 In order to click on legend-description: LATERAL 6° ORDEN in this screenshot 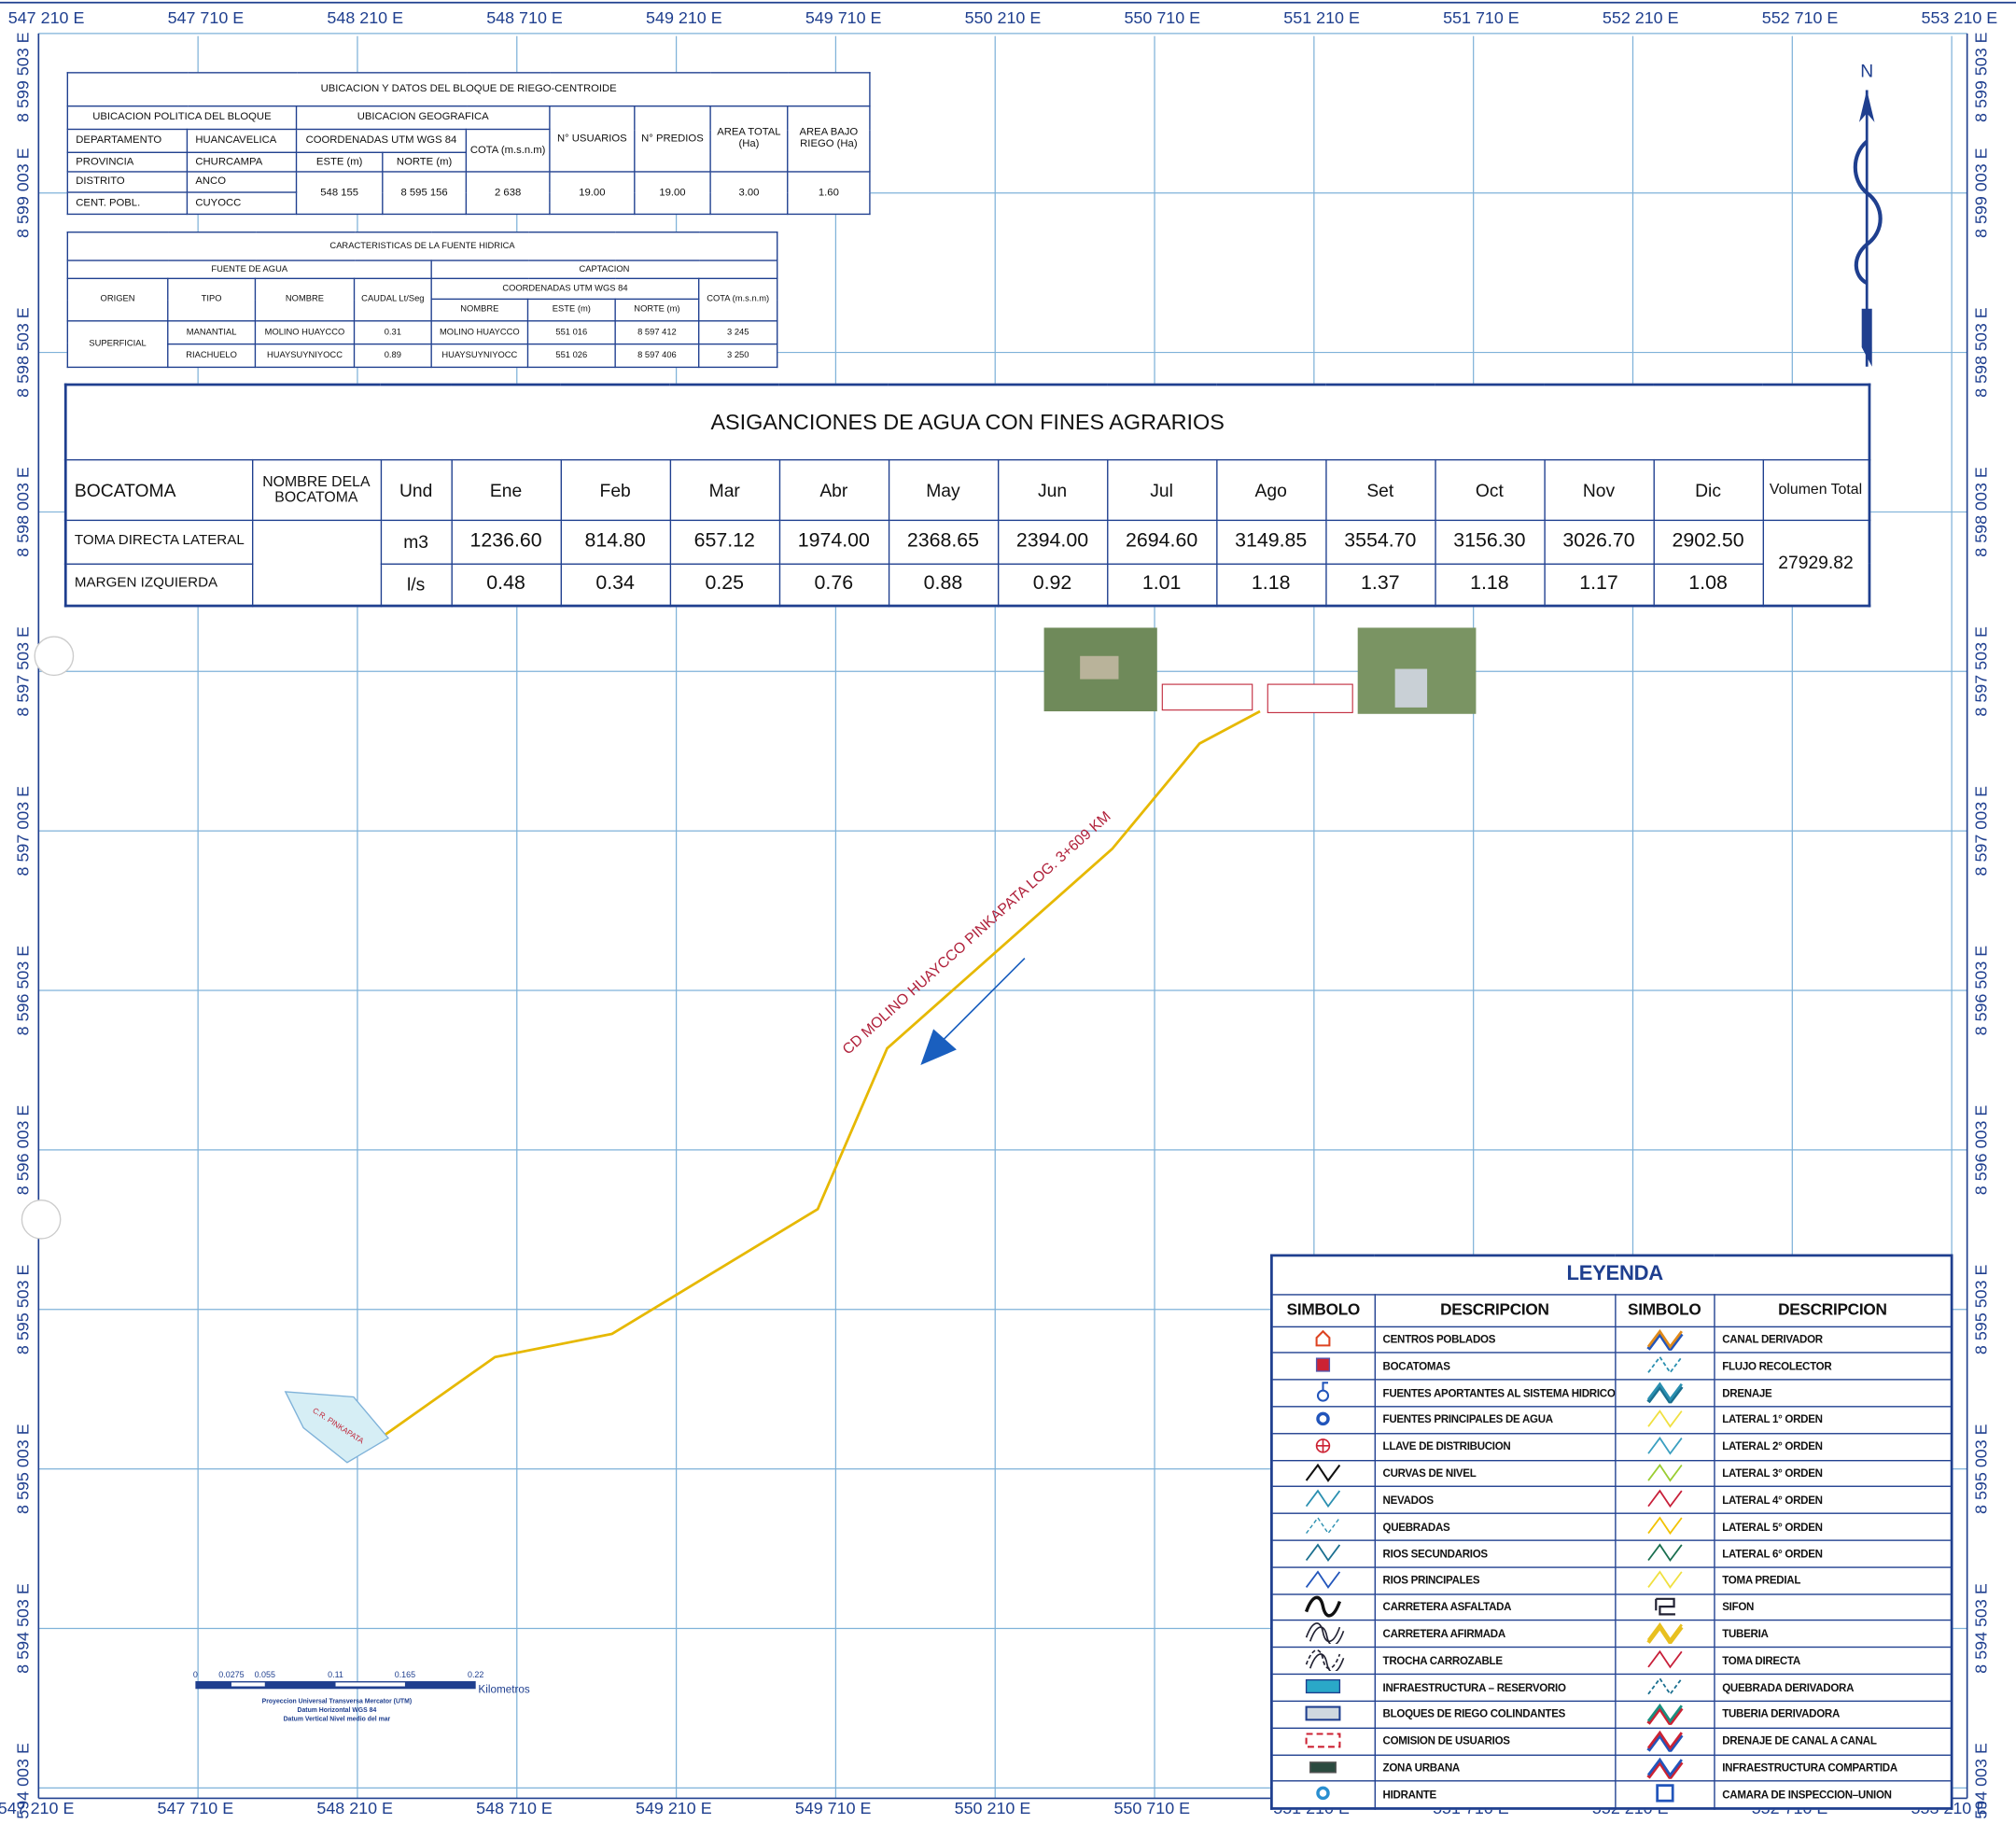, I will do `click(1833, 1553)`.